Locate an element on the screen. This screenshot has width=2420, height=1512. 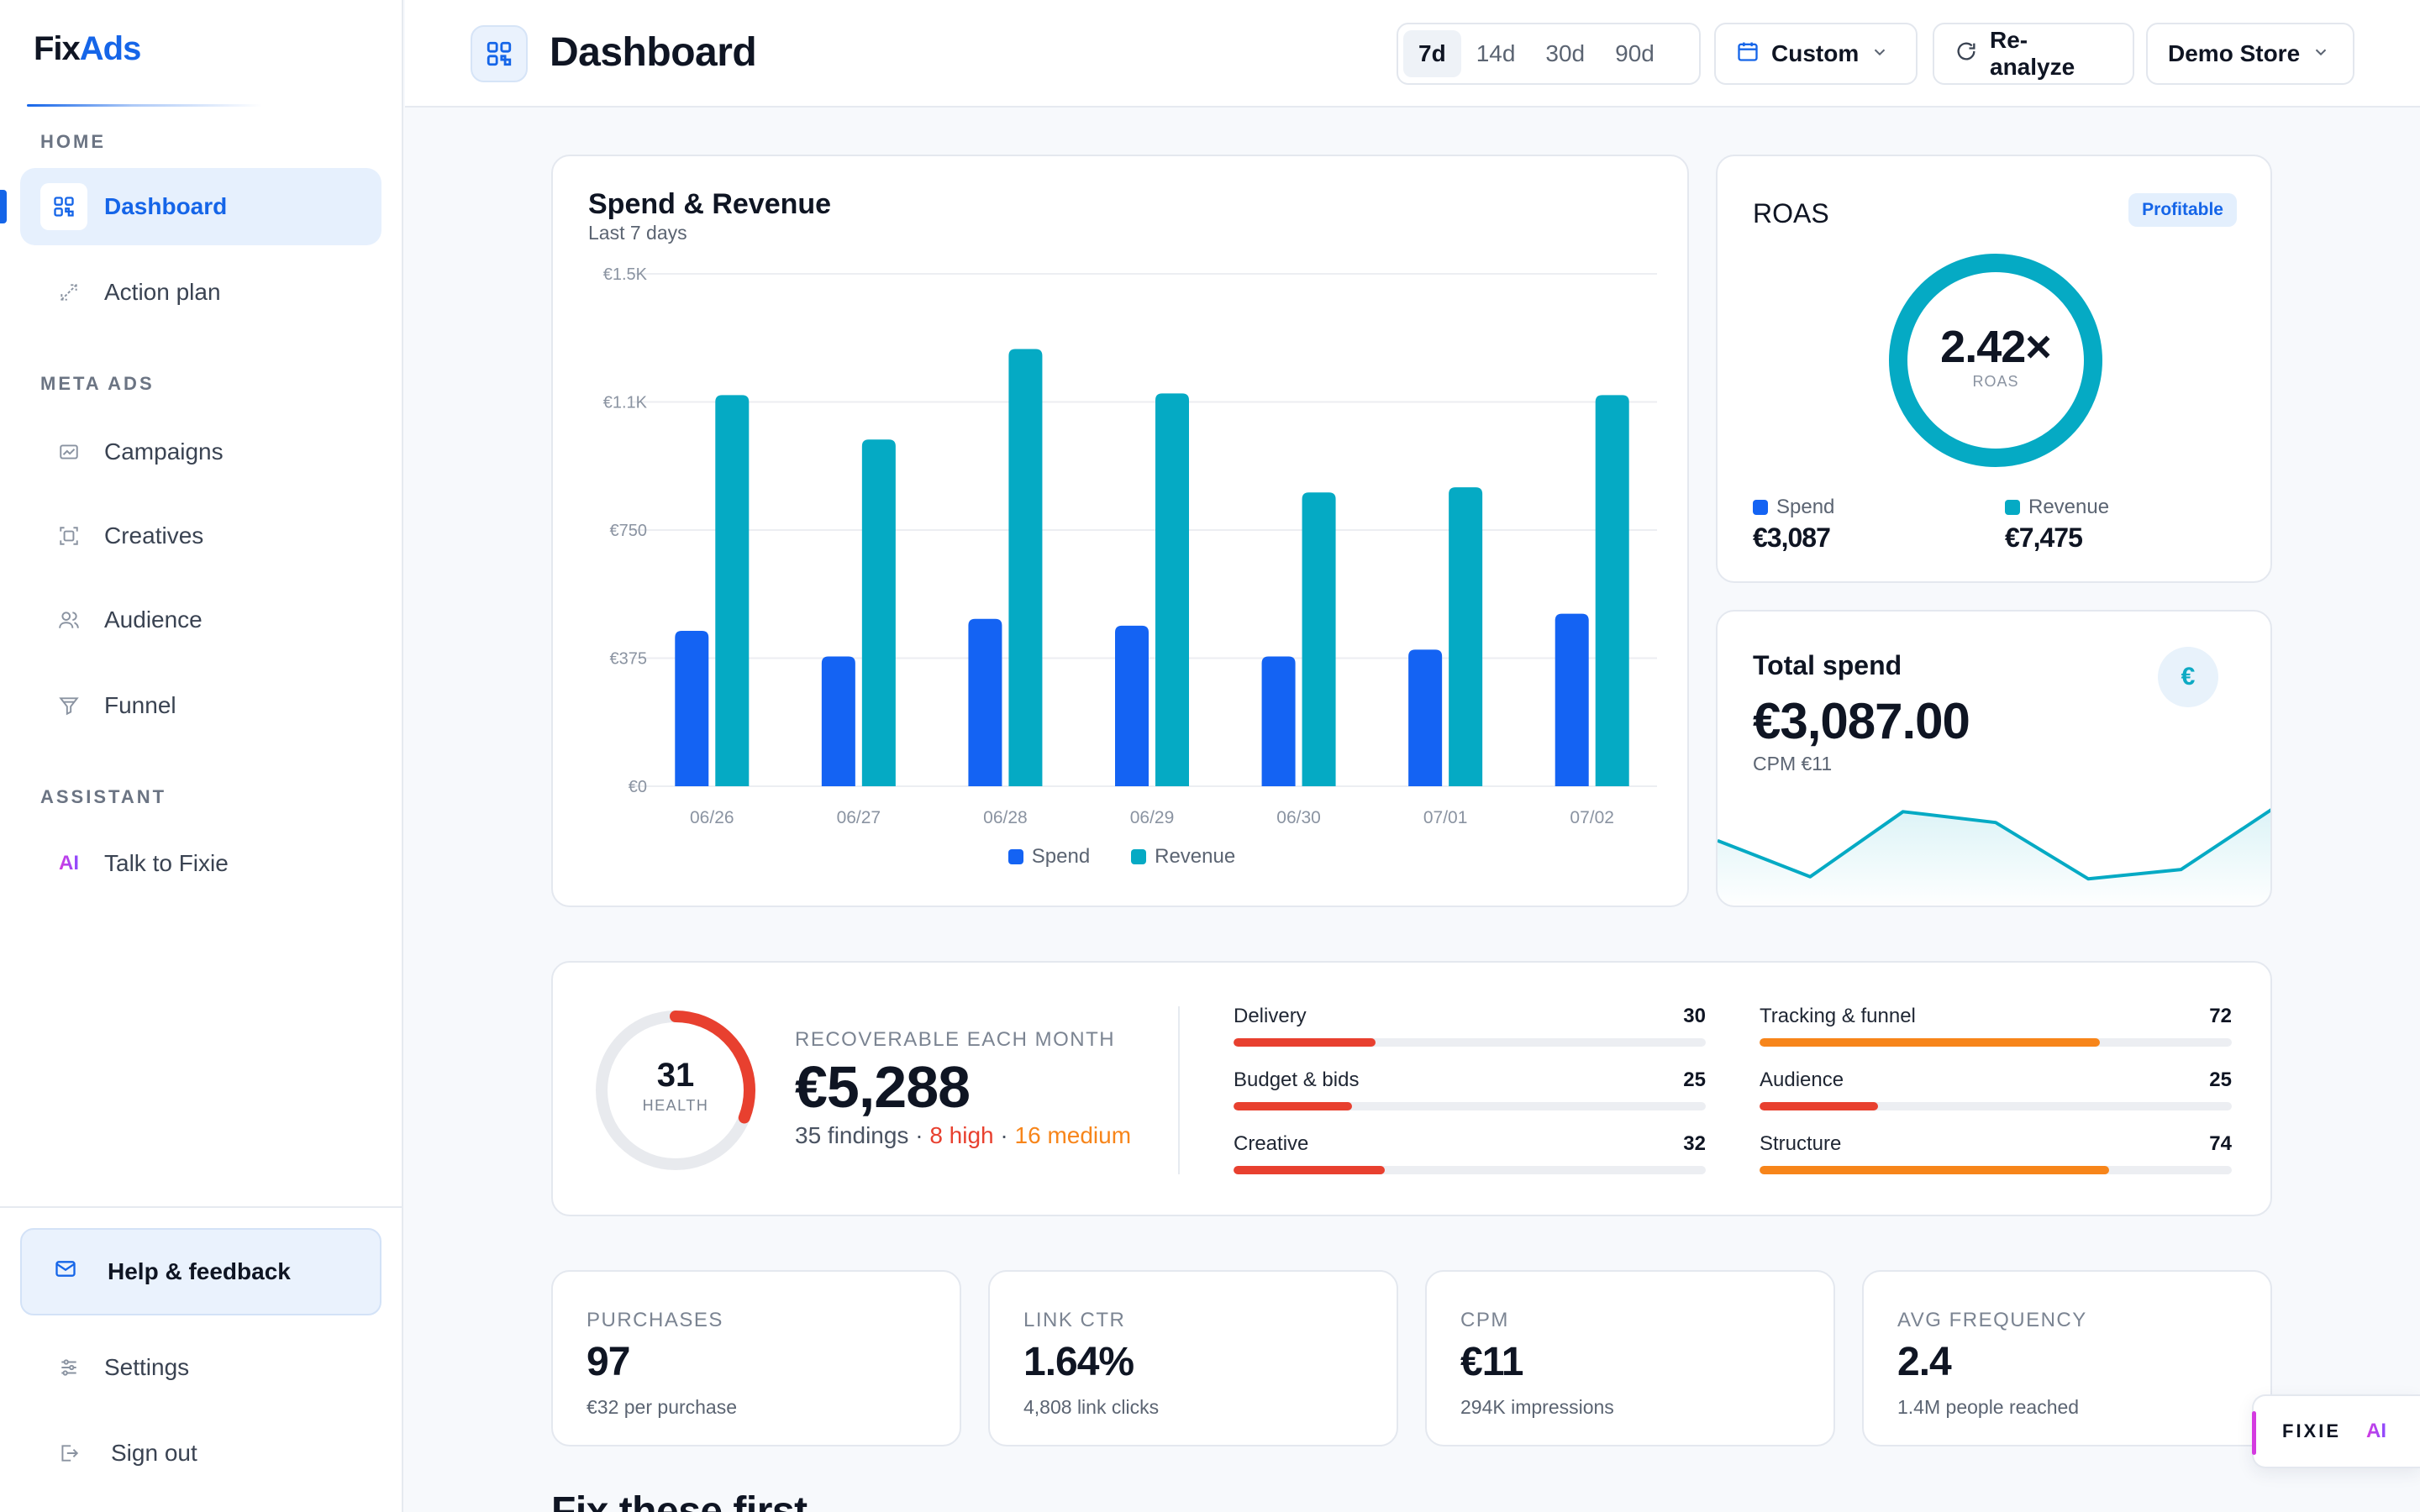
health-category-audience: Audience 25 is located at coordinates (1996, 1093).